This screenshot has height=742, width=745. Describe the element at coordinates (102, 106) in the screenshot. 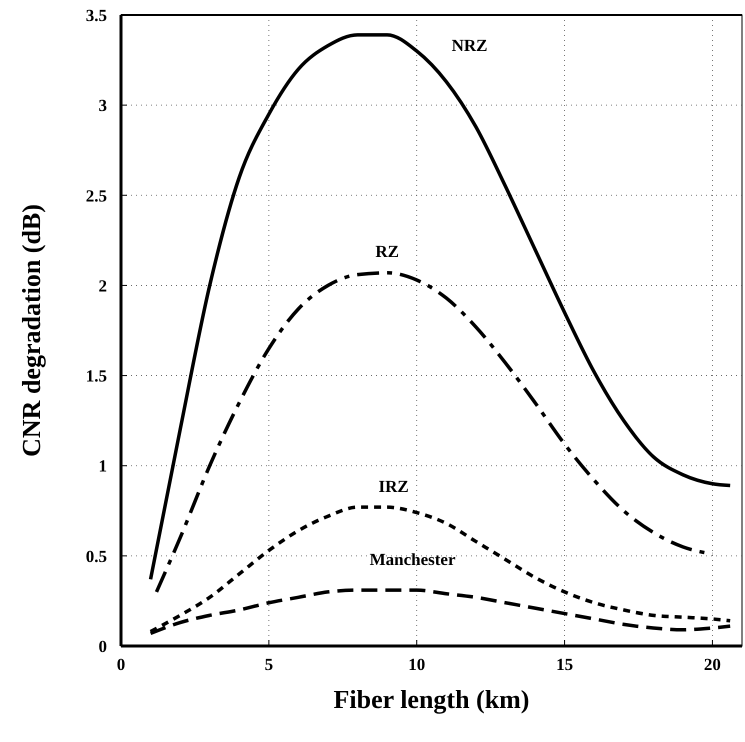

I see `y-tick-label: 3` at that location.